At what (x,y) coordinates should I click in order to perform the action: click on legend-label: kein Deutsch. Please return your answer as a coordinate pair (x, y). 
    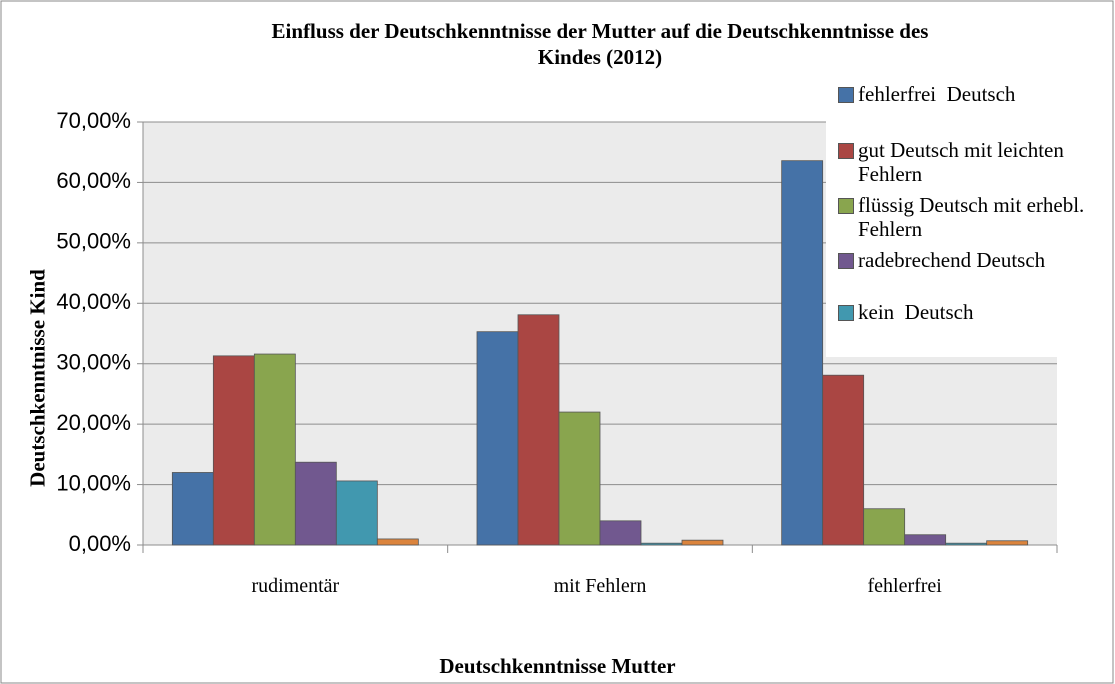
    Looking at the image, I should click on (916, 312).